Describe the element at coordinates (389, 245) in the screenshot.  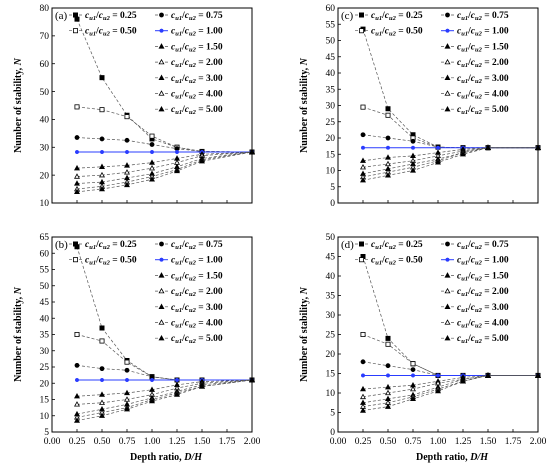
I see `legend-item-0-25: cu1/cu2 = 0.25` at that location.